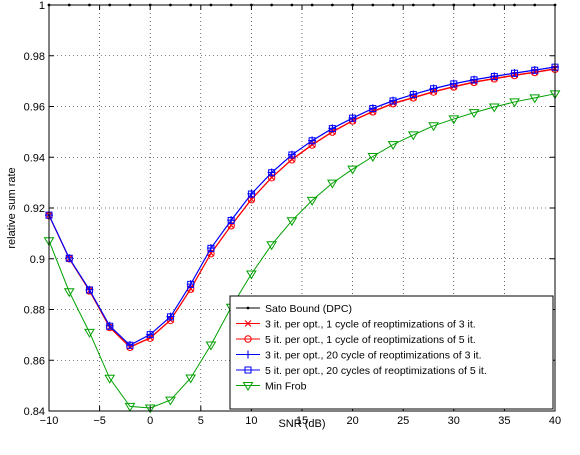 Image resolution: width=580 pixels, height=455 pixels. I want to click on y-tick-label: 0.84, so click(34, 412).